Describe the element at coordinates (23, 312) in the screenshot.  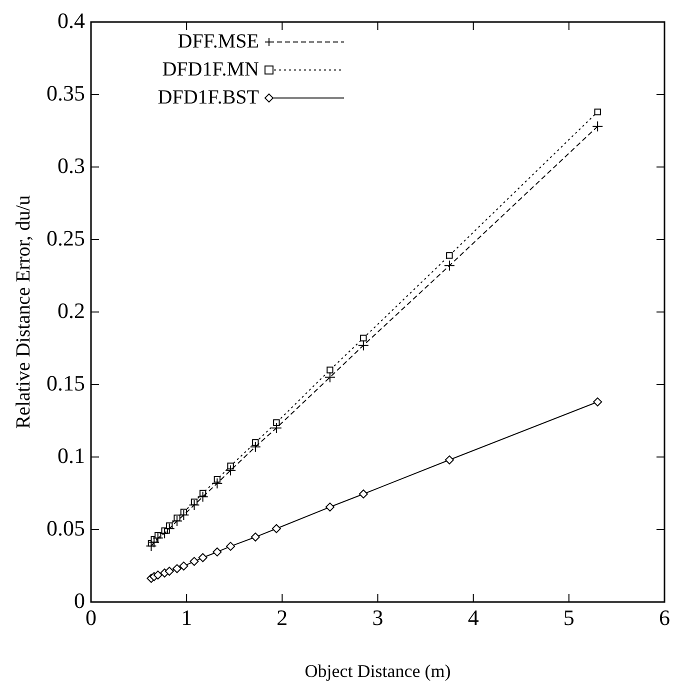
I see `y-axis-title: Relative Distance Error, du/u` at that location.